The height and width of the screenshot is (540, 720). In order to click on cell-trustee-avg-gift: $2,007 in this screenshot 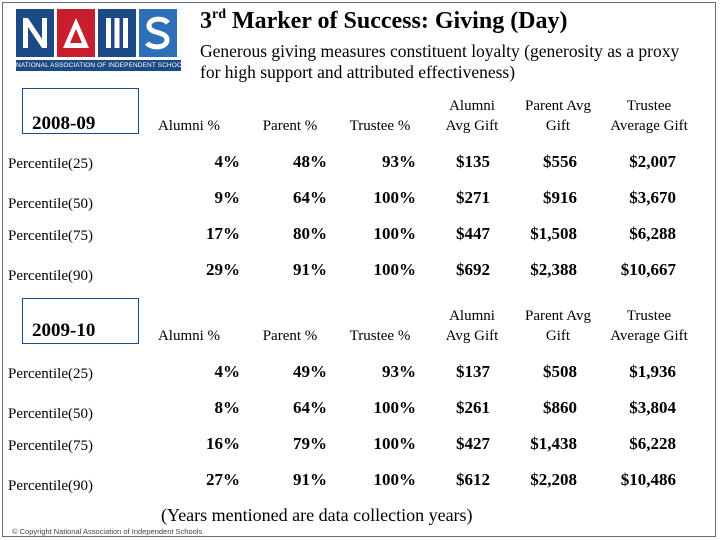, I will do `click(652, 161)`.